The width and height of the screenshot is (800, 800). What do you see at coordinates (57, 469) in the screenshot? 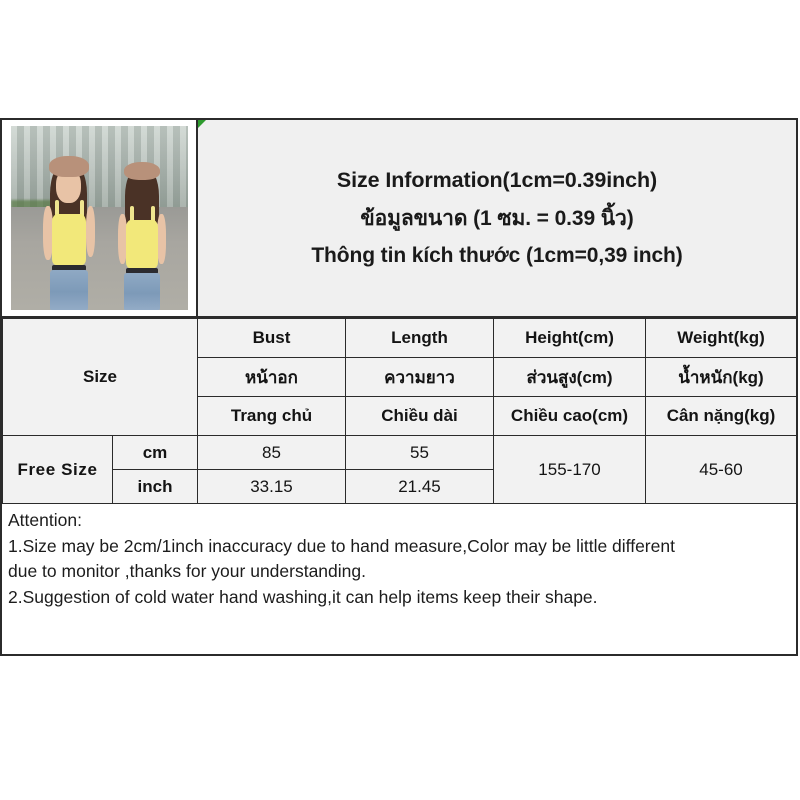
I see `free-size-label-cell: Free Size` at bounding box center [57, 469].